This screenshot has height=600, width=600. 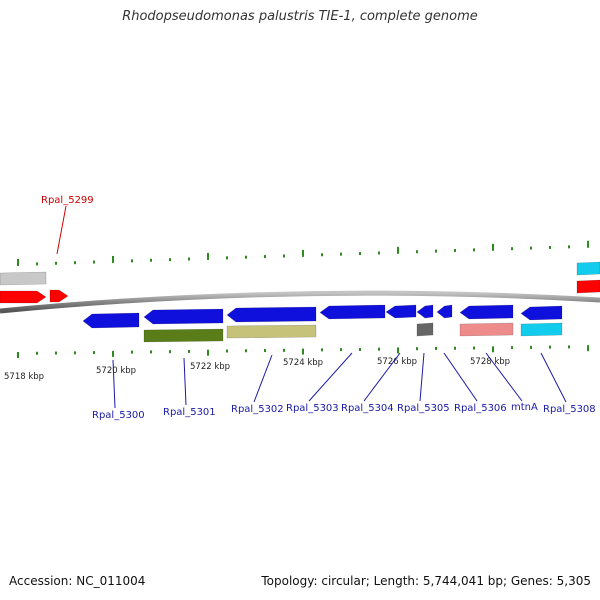 I want to click on scale-label: 5728 kbp, so click(x=490, y=362).